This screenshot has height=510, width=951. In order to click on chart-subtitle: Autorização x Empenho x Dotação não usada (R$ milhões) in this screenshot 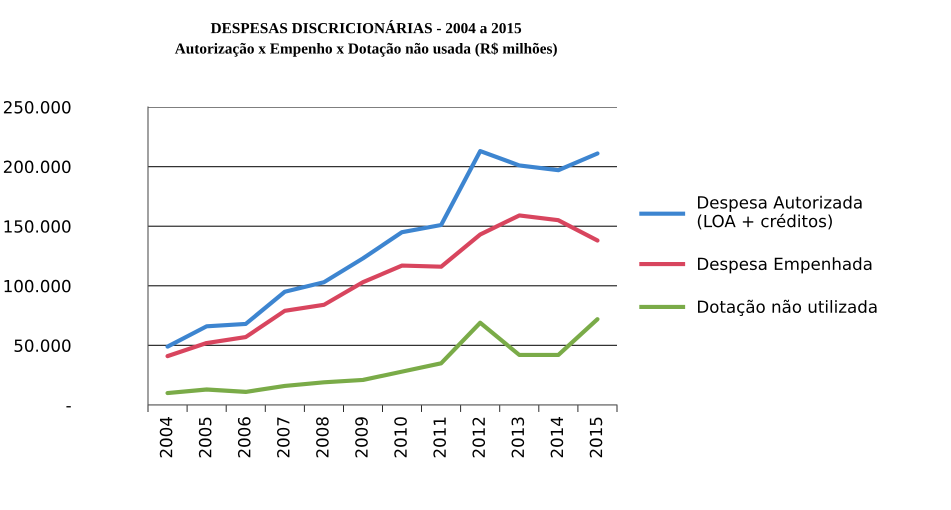, I will do `click(365, 49)`.